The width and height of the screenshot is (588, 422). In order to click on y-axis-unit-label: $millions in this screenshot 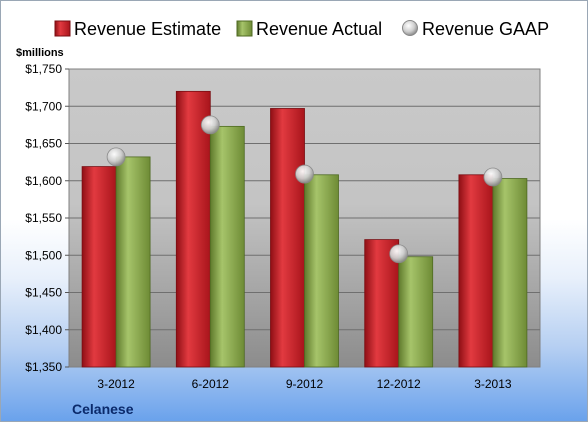, I will do `click(40, 53)`.